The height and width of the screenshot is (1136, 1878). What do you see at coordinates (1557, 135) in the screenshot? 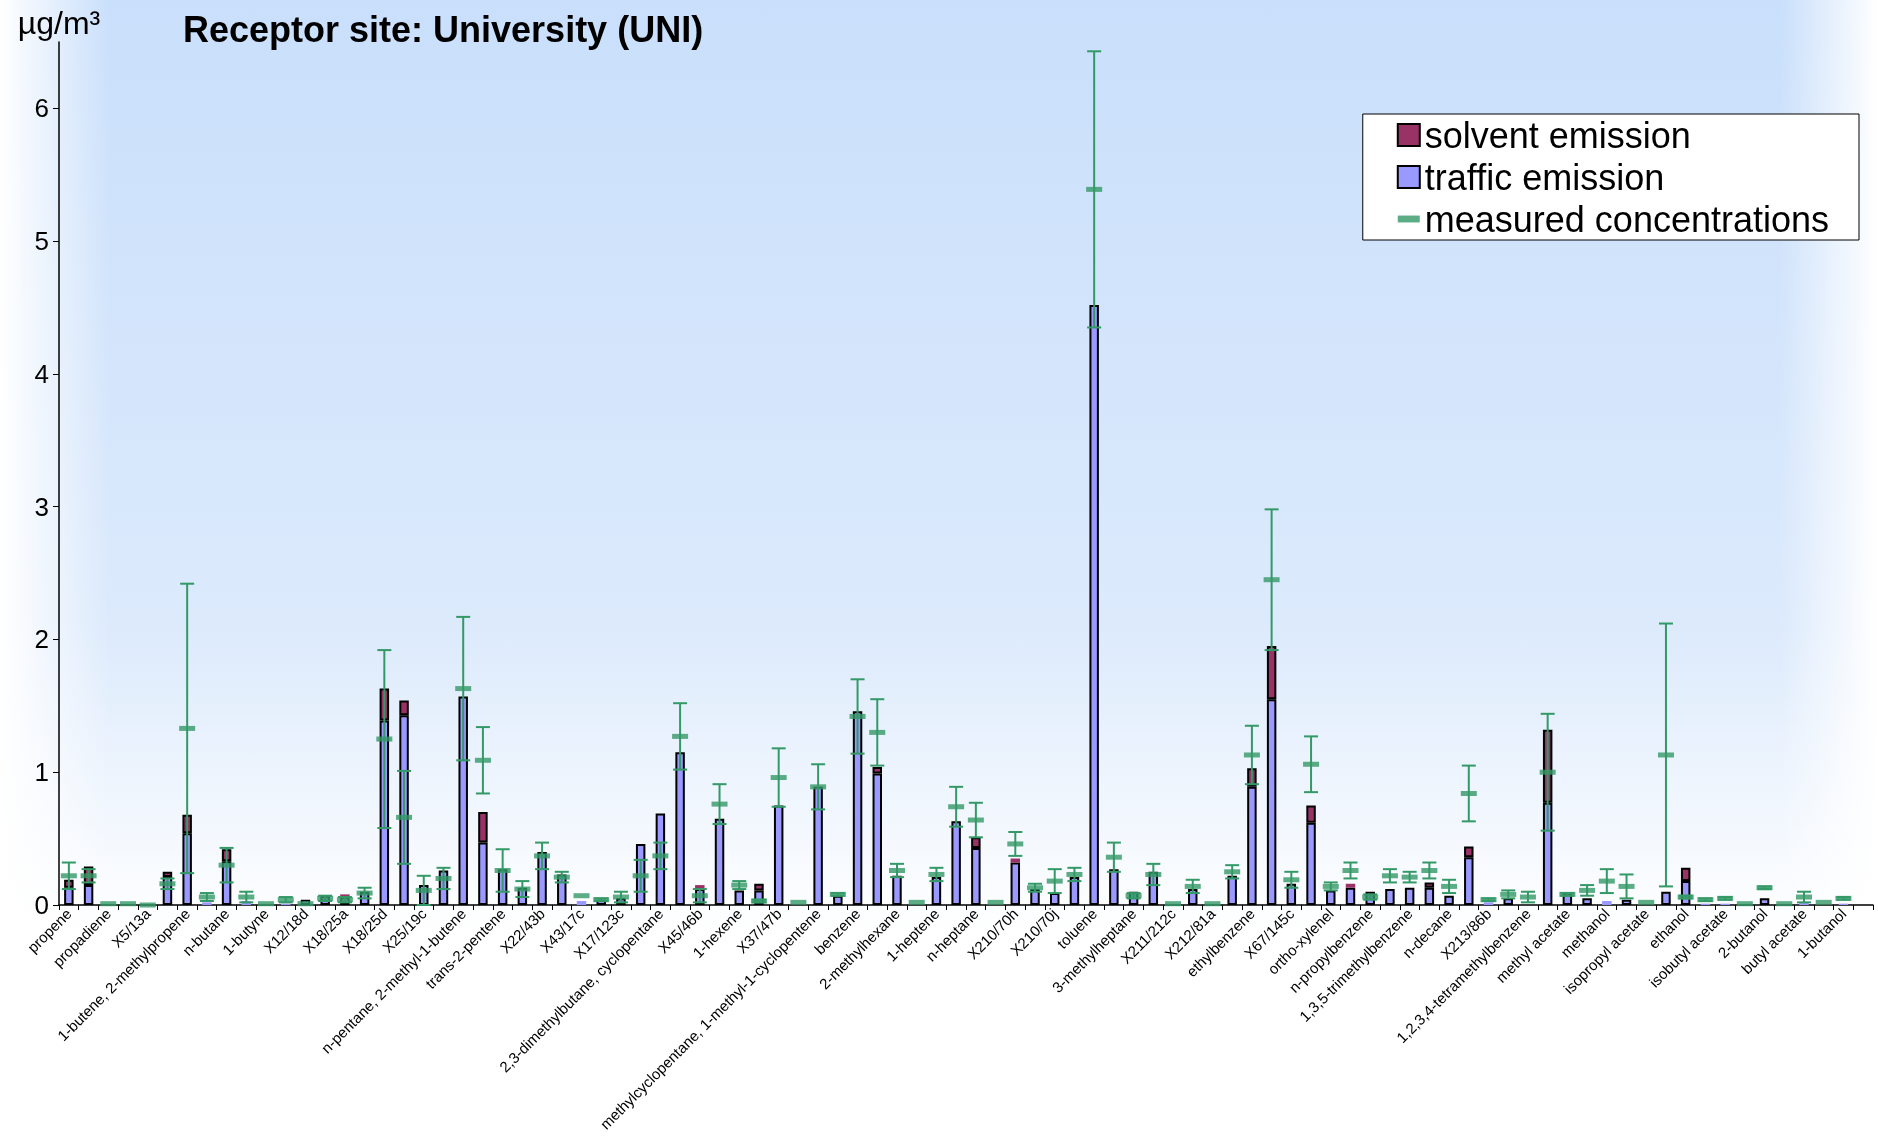
I see `legend-label: solvent emission` at bounding box center [1557, 135].